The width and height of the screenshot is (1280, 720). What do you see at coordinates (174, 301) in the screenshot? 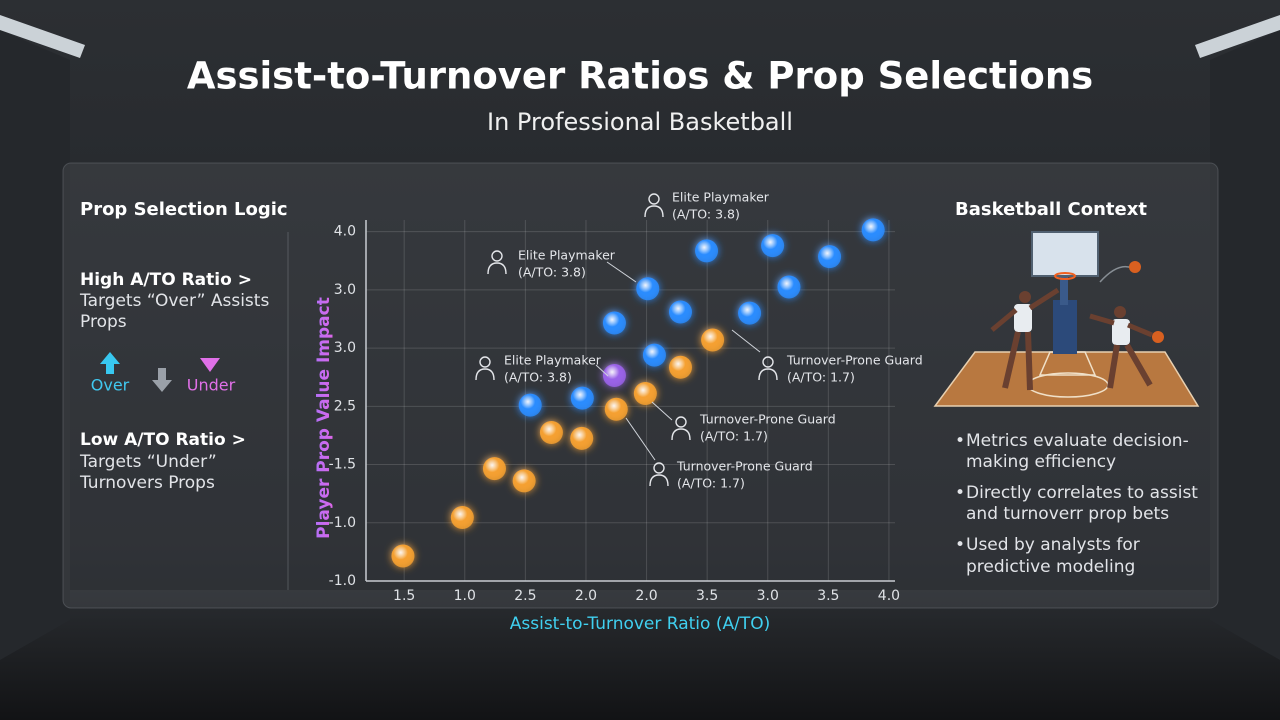
I see `high-line: Targets “Over” Assists` at bounding box center [174, 301].